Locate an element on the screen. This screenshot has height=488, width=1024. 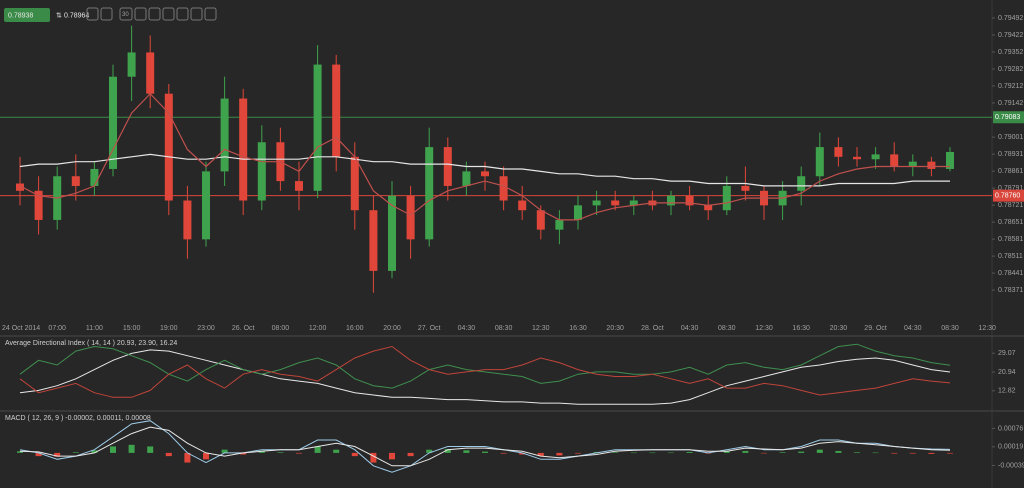
draw-button is located at coordinates (168, 14).